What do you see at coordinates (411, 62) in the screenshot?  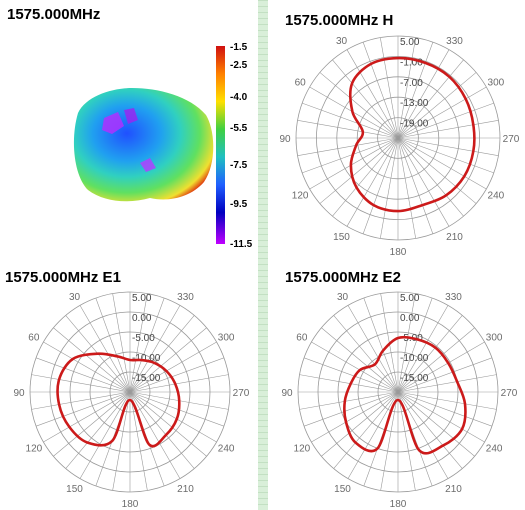 I see `polar-ring-label: -1.00` at bounding box center [411, 62].